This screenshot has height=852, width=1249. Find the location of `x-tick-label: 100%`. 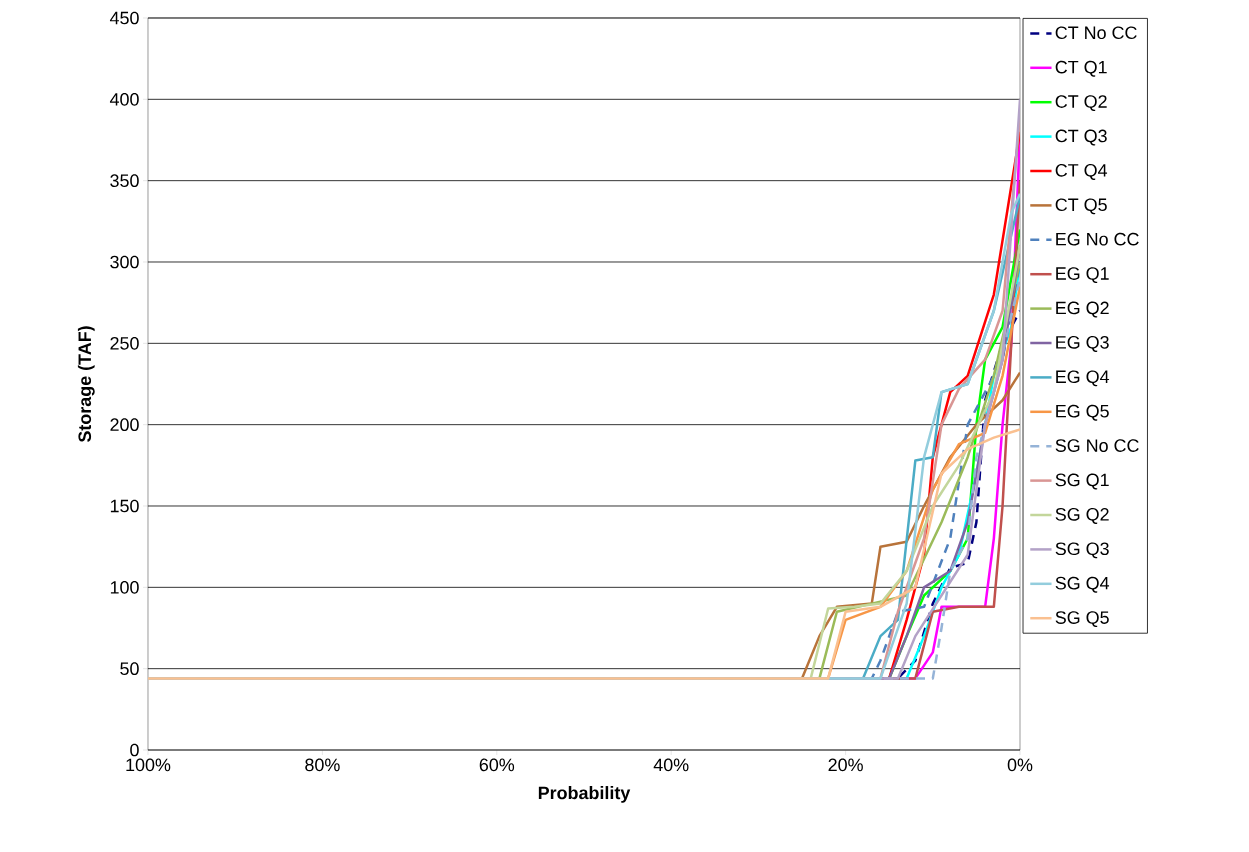

x-tick-label: 100% is located at coordinates (148, 765).